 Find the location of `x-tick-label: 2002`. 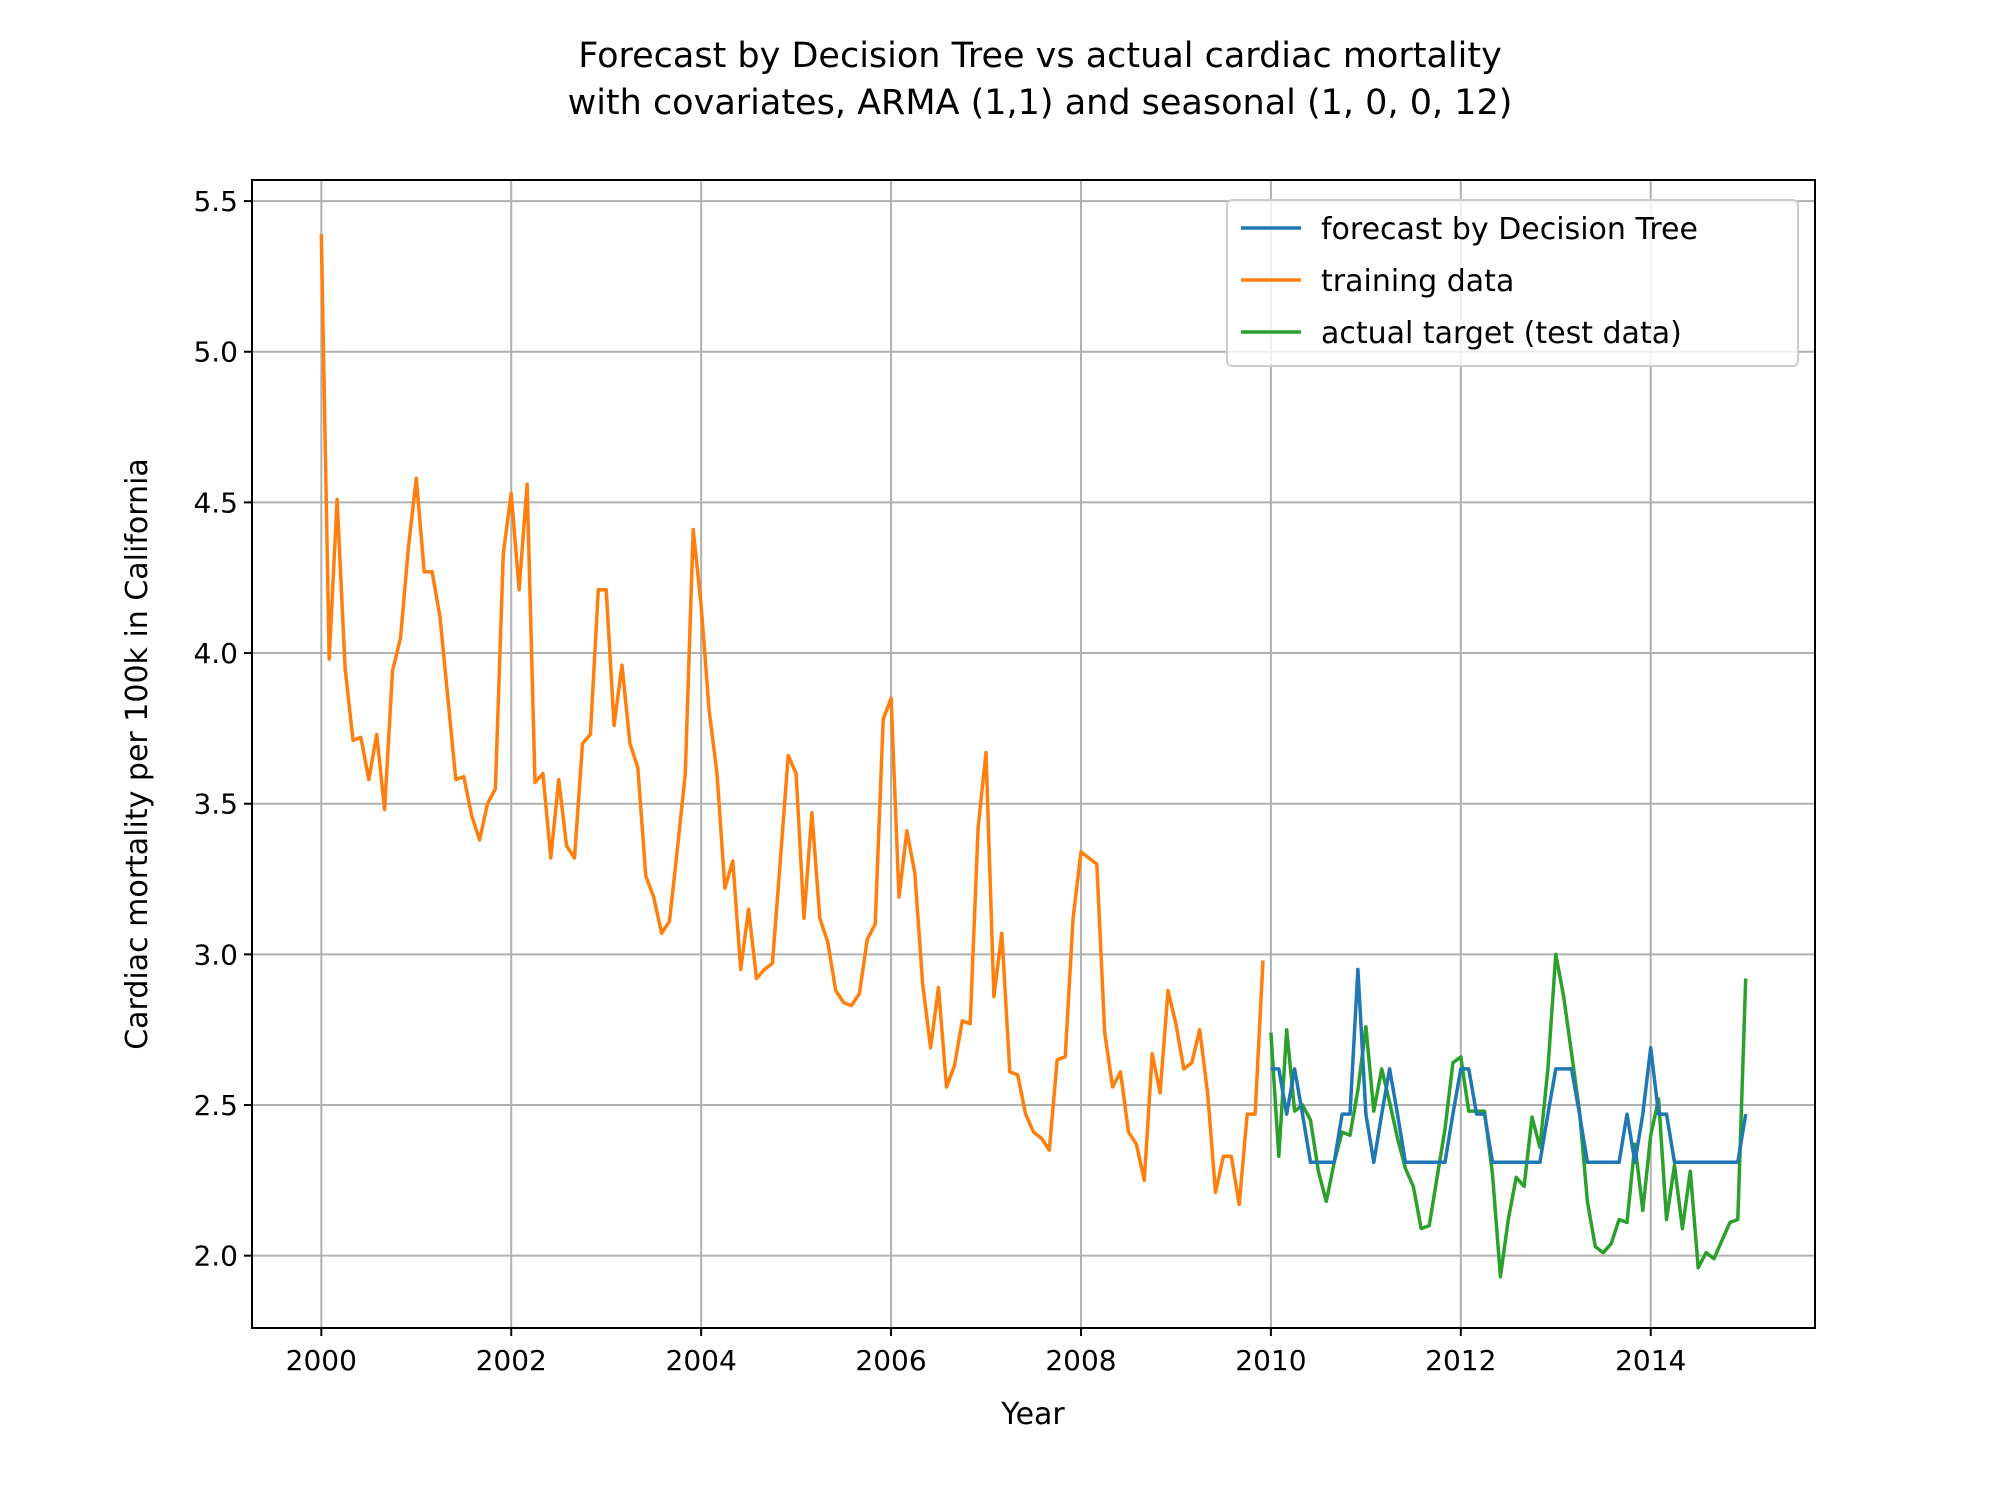

x-tick-label: 2002 is located at coordinates (511, 1360).